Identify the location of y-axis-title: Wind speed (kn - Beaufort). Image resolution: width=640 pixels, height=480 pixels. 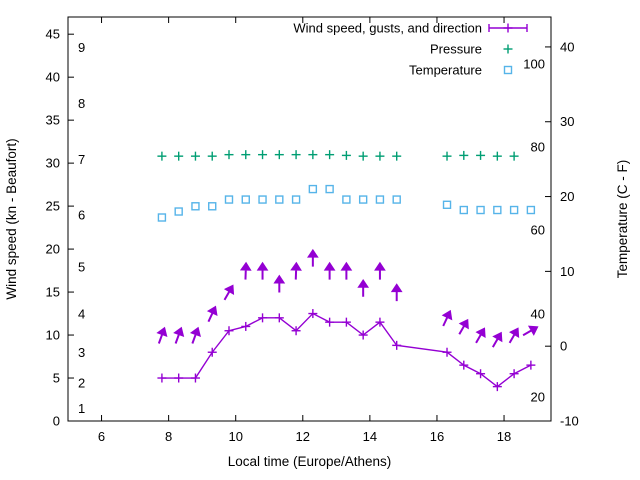
(11, 218).